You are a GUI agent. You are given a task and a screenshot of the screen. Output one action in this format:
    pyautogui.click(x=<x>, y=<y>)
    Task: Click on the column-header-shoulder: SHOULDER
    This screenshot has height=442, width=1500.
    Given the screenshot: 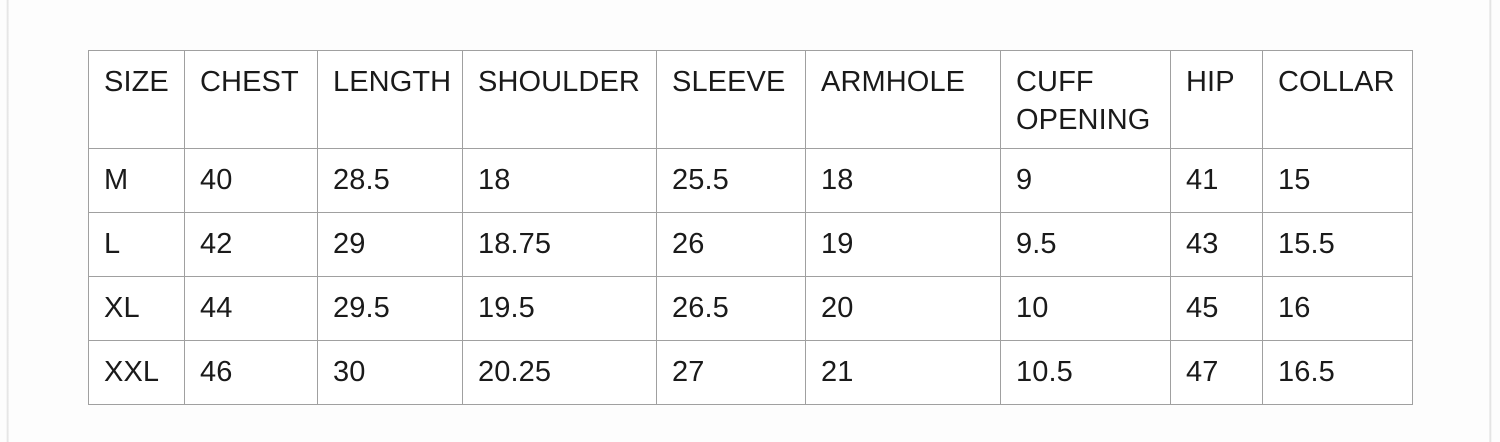 What is the action you would take?
    pyautogui.click(x=559, y=99)
    